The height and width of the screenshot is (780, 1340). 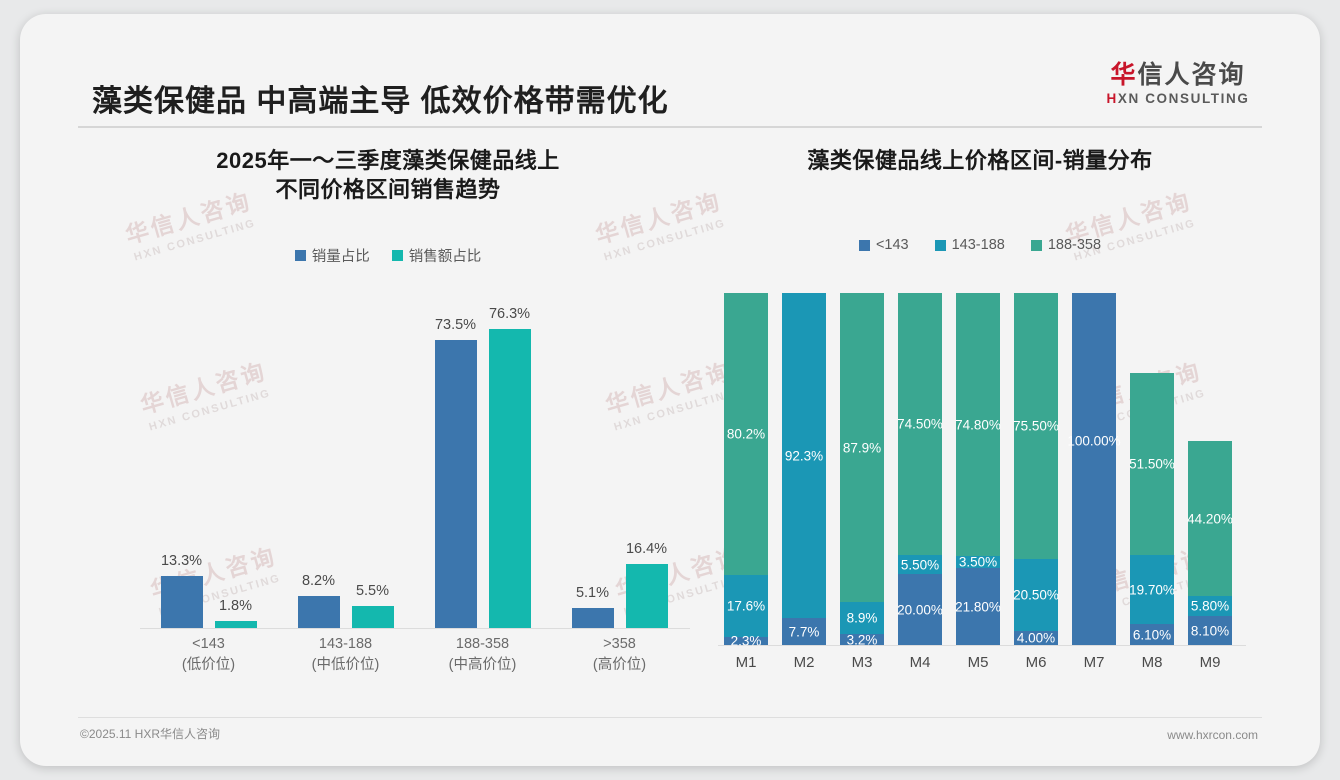 What do you see at coordinates (592, 606) in the screenshot?
I see `bar-volume: 5.1%` at bounding box center [592, 606].